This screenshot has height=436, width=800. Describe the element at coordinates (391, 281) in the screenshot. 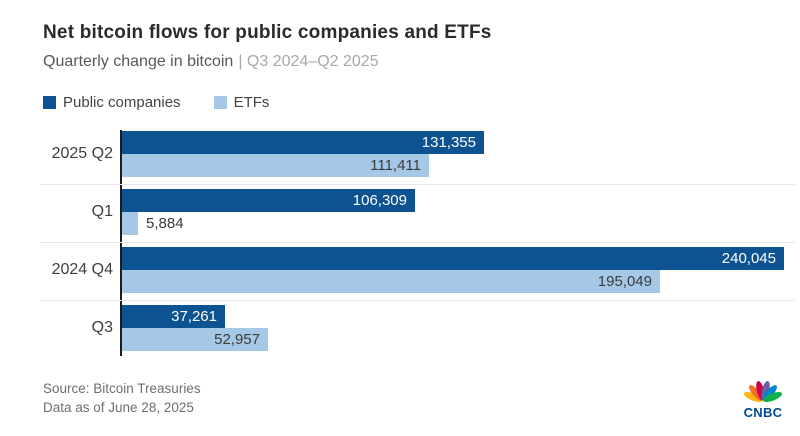

I see `bar-etfs: 195,049` at that location.